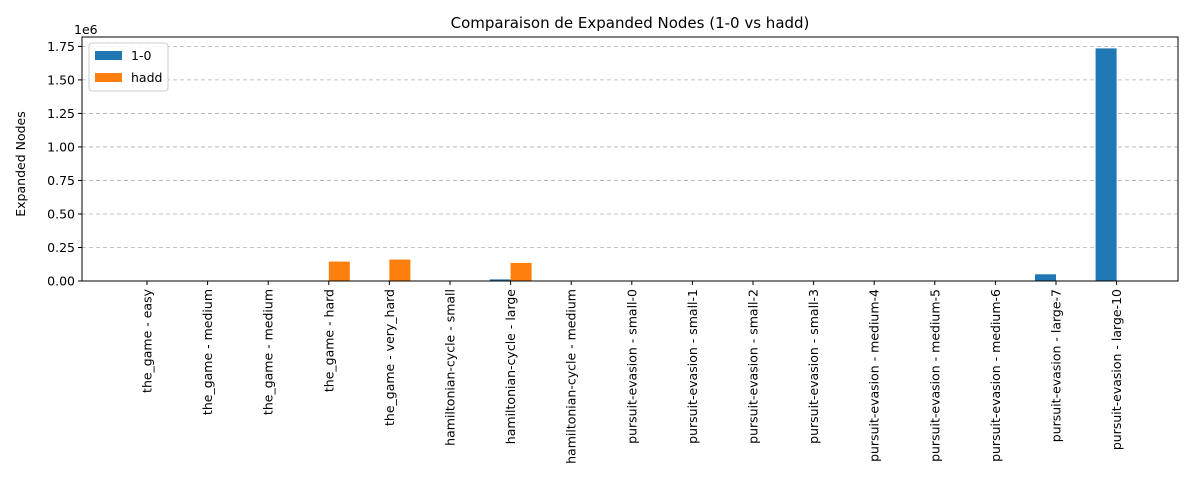  Describe the element at coordinates (813, 366) in the screenshot. I see `x-tick-label: pursuit-evasion - small-3` at that location.